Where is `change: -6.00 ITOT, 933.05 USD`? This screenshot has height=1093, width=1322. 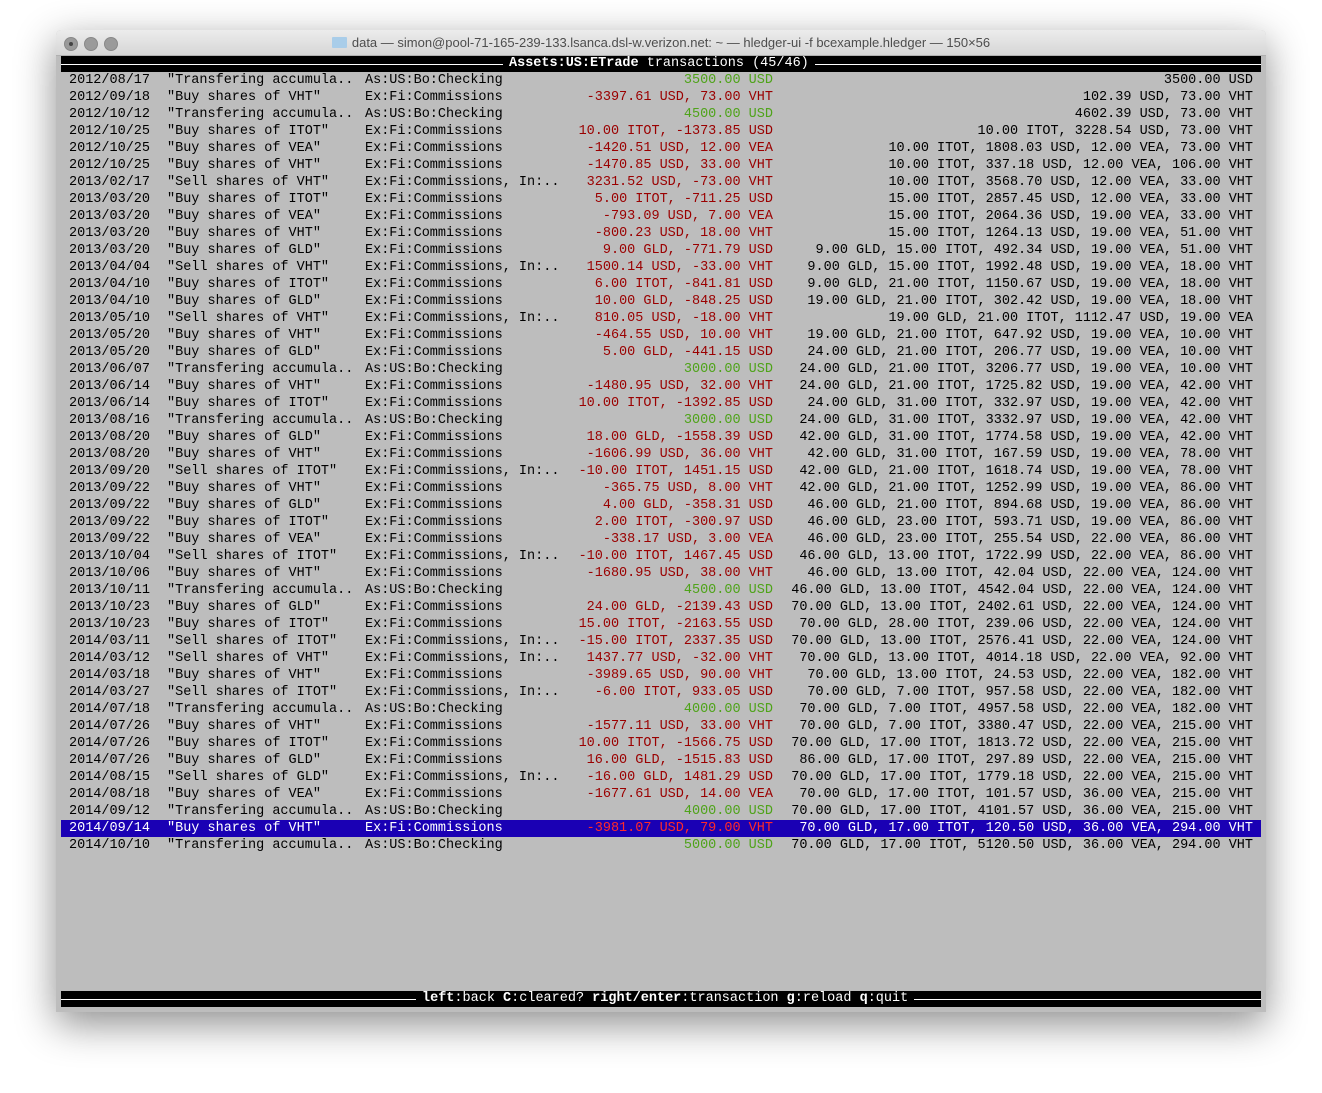
change: -6.00 ITOT, 933.05 USD is located at coordinates (683, 692).